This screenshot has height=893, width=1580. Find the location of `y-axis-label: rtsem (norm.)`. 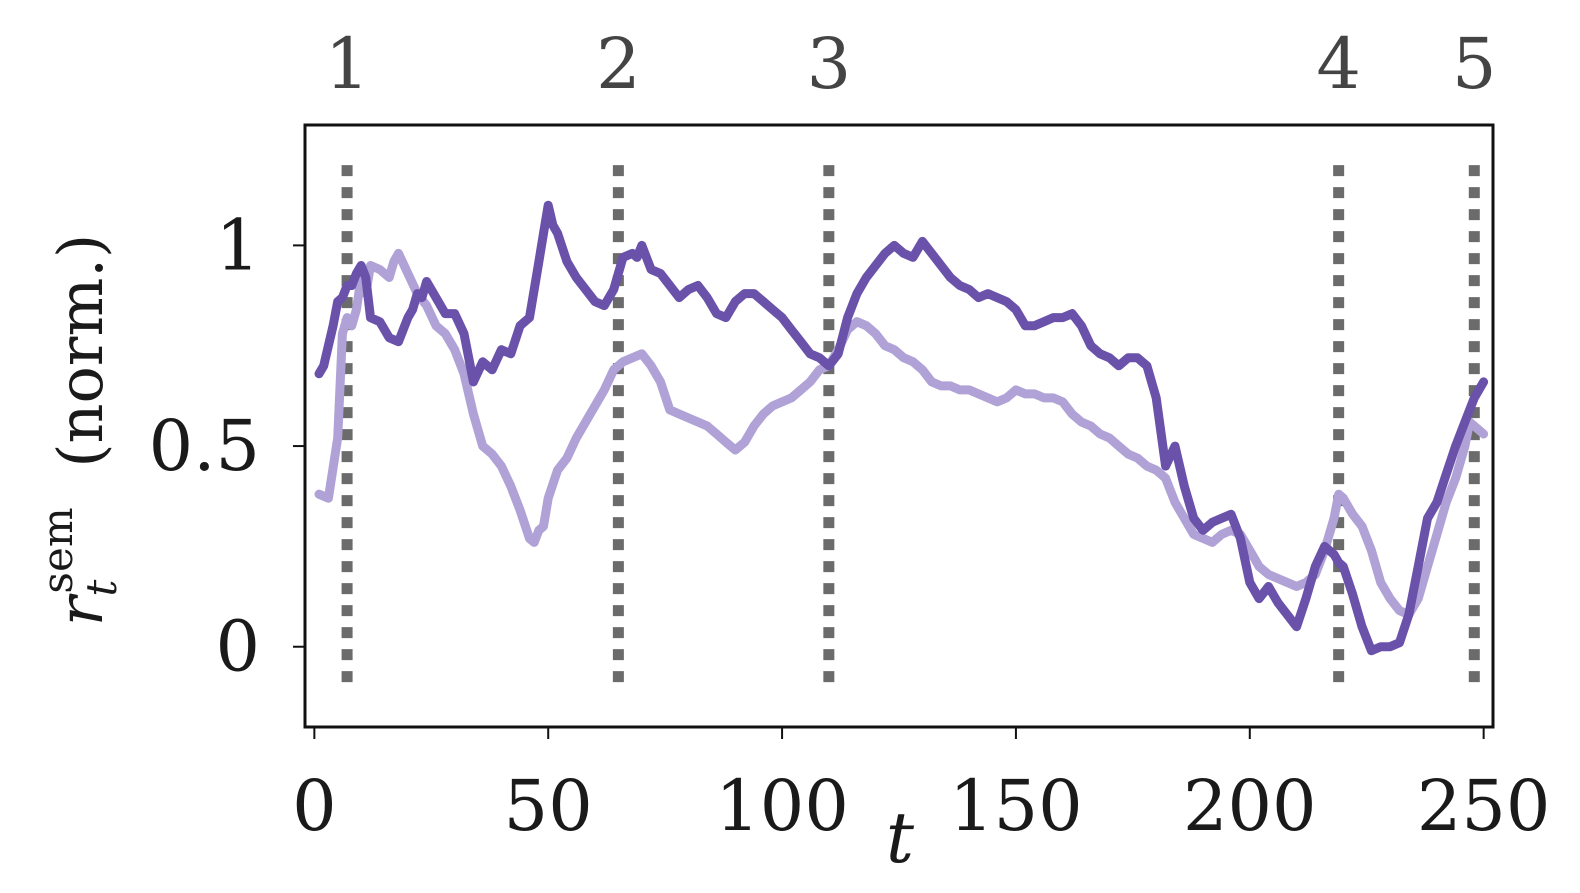

y-axis-label: rtsem (norm.) is located at coordinates (79, 430).